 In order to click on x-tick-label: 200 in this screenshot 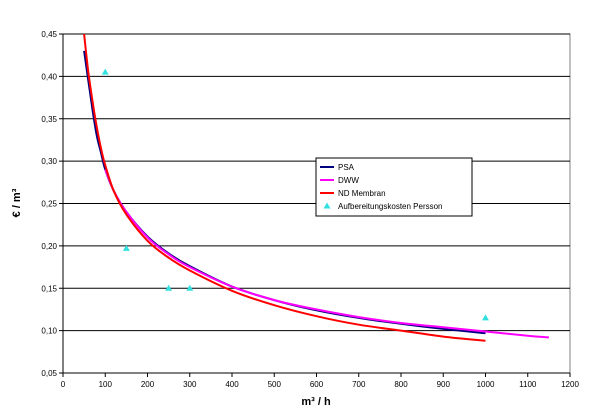, I will do `click(148, 384)`.